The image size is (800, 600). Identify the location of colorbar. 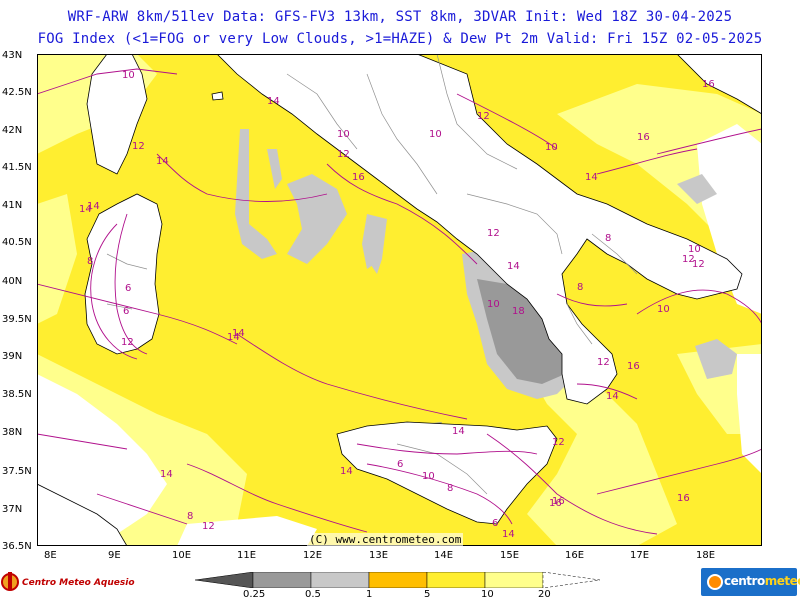
(398, 580).